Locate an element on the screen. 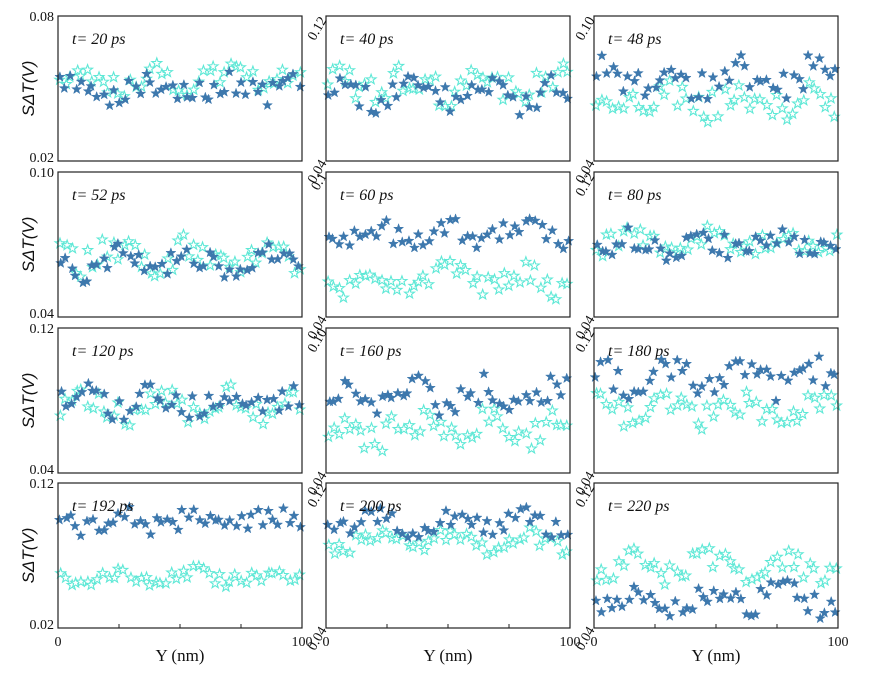  y-tick-label-top: 0.12 is located at coordinates (42, 329).